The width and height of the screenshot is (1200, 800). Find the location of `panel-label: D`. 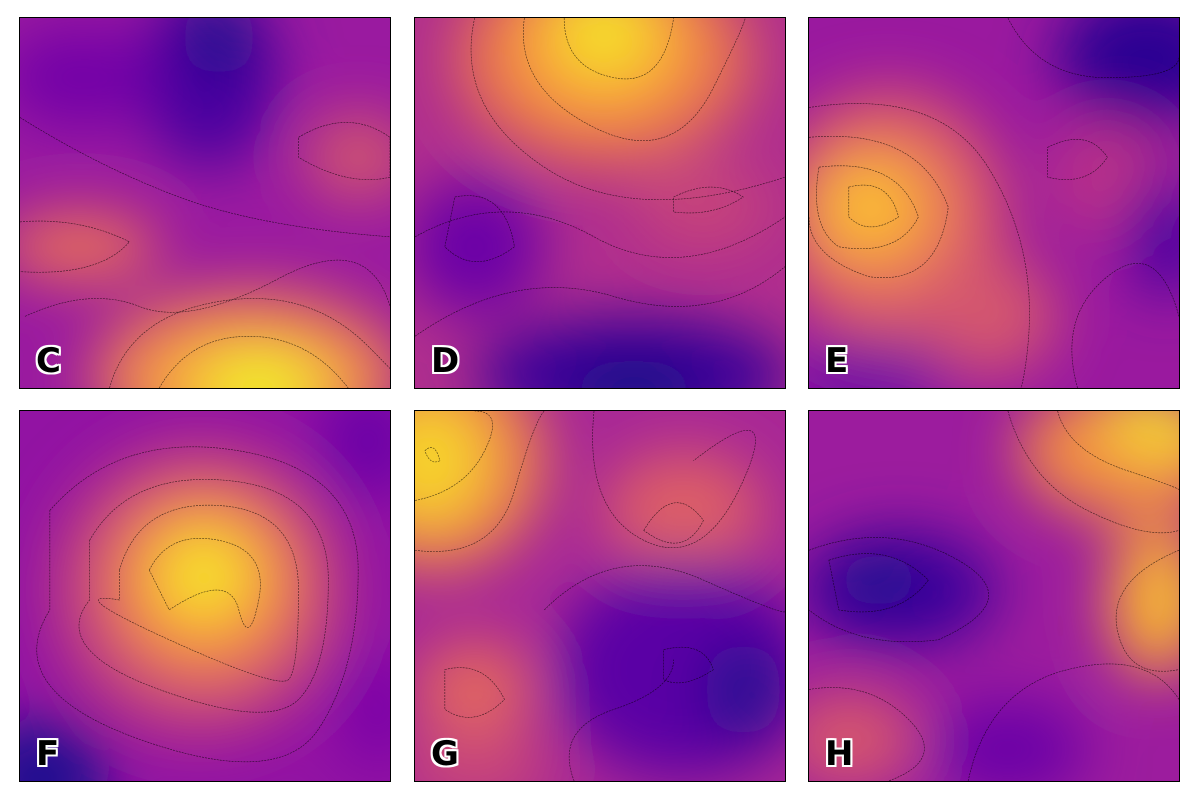

panel-label: D is located at coordinates (445, 361).